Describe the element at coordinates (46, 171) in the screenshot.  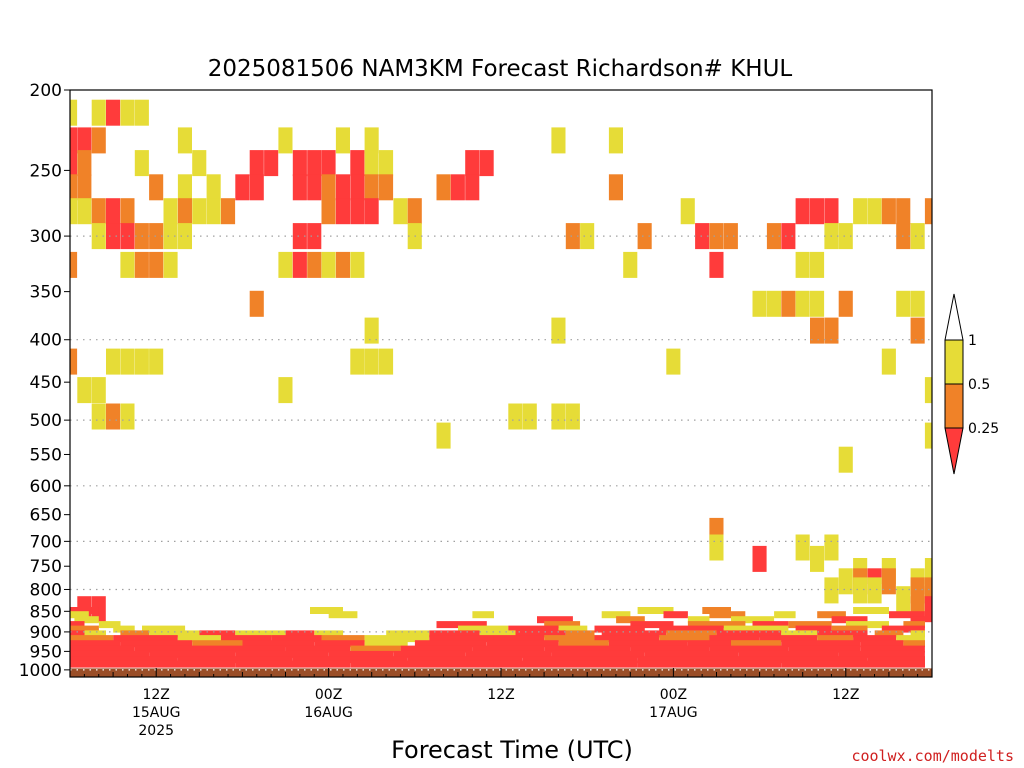
I see `y-tick-label: 250` at that location.